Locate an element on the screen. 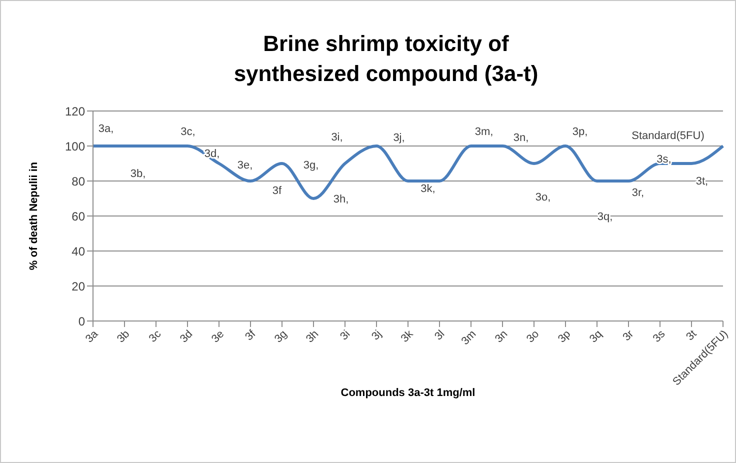 The image size is (736, 463). chart-title: Brine shrimp toxicity of synthesized compound (3a-t) is located at coordinates (386, 59).